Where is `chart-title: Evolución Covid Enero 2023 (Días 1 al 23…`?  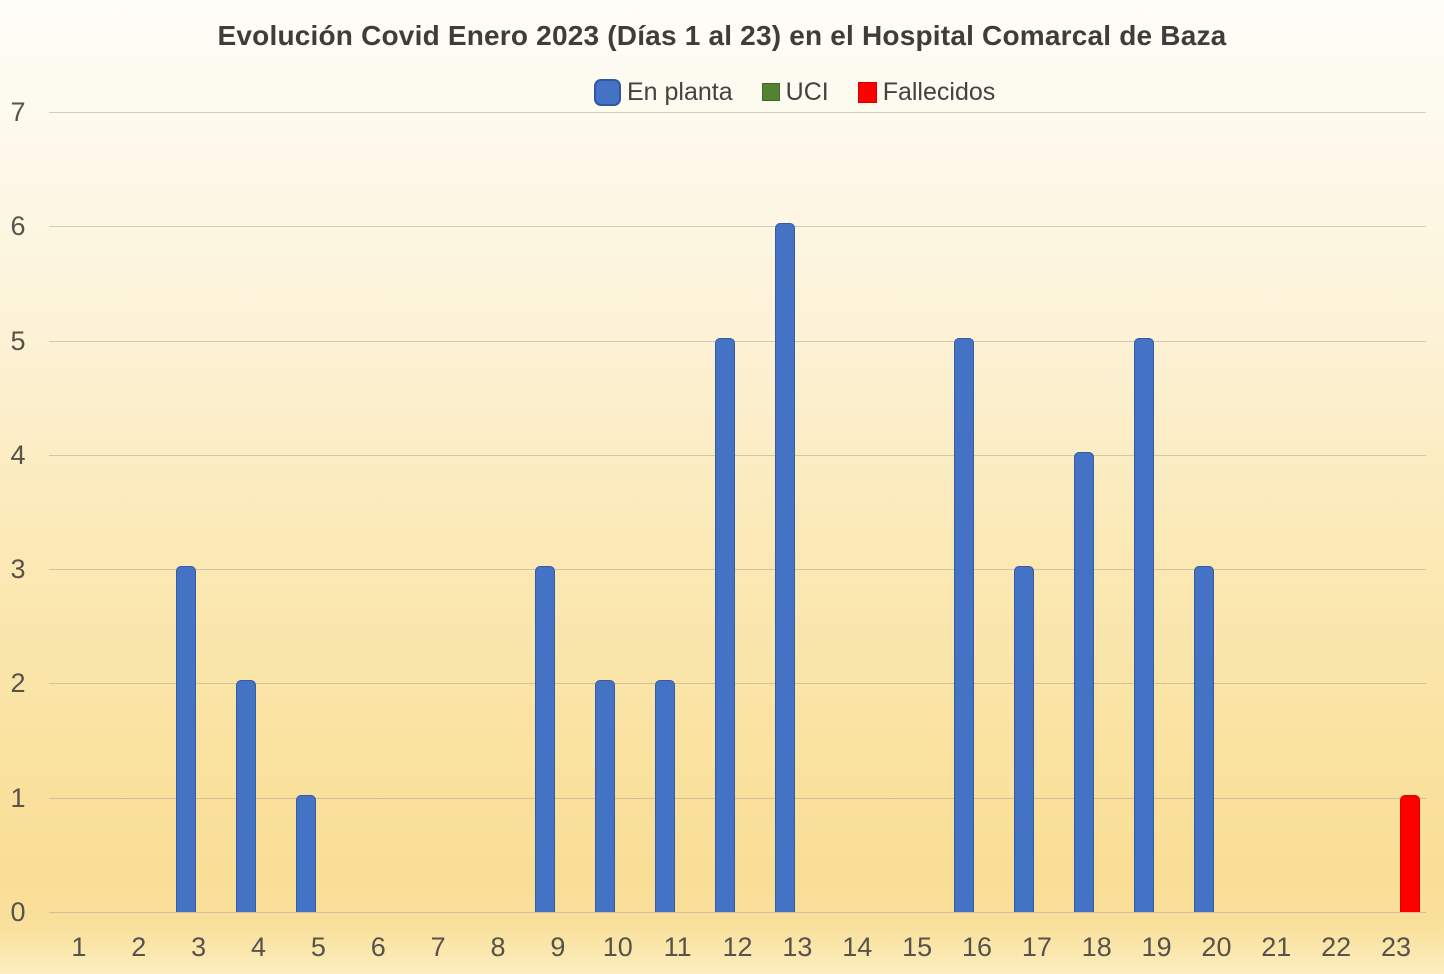 chart-title: Evolución Covid Enero 2023 (Días 1 al 23… is located at coordinates (722, 35).